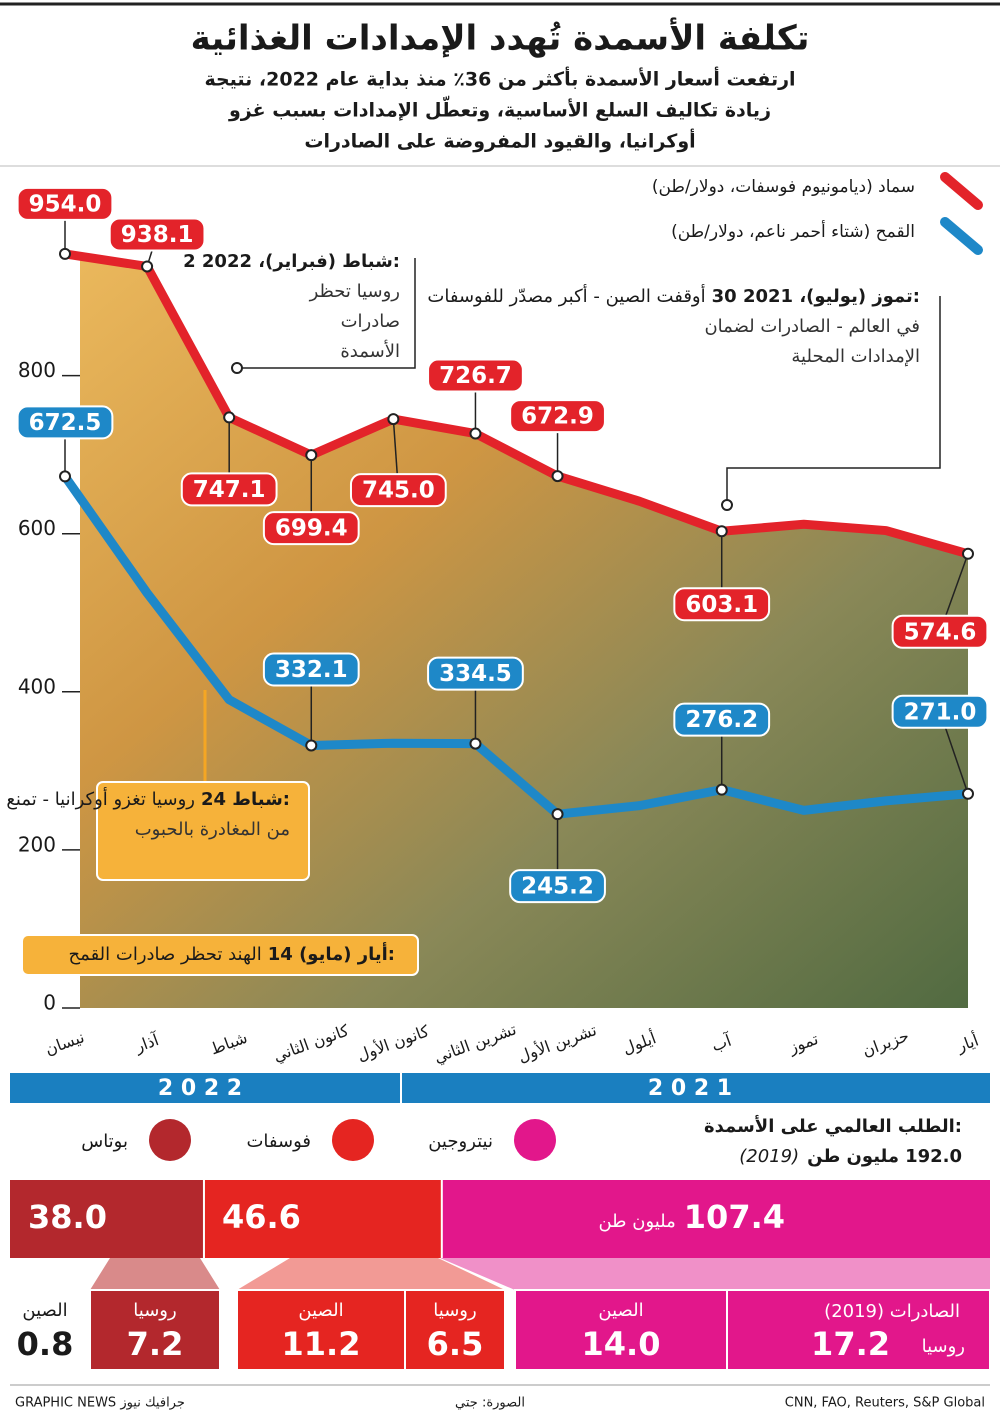 This screenshot has height=1423, width=1000. I want to click on value-label: 334.5, so click(475, 674).